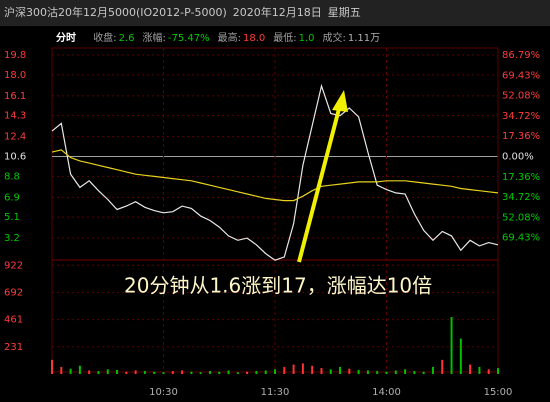 This screenshot has width=550, height=402. Describe the element at coordinates (521, 55) in the screenshot. I see `y2-tick-label: 86.79%` at that location.